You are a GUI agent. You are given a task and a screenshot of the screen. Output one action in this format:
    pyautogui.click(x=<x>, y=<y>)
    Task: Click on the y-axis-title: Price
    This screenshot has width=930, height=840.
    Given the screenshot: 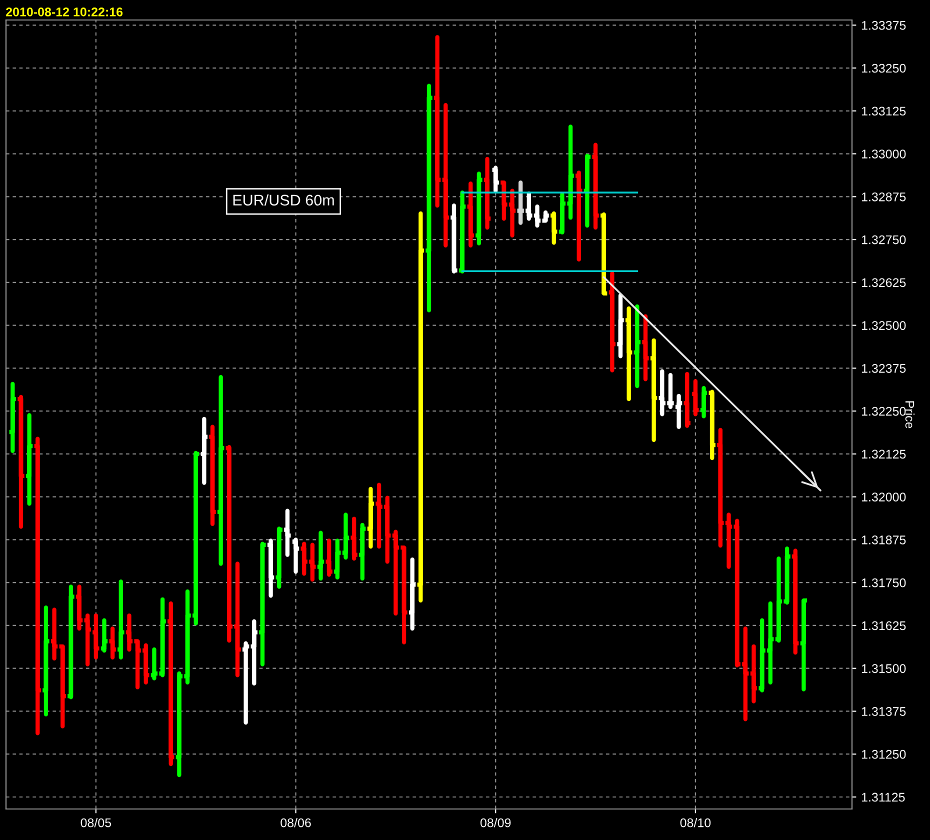 What is the action you would take?
    pyautogui.click(x=910, y=414)
    